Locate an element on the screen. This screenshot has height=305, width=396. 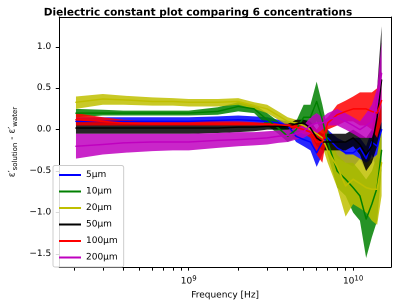
legend-label: 5μm is located at coordinates (96, 175).